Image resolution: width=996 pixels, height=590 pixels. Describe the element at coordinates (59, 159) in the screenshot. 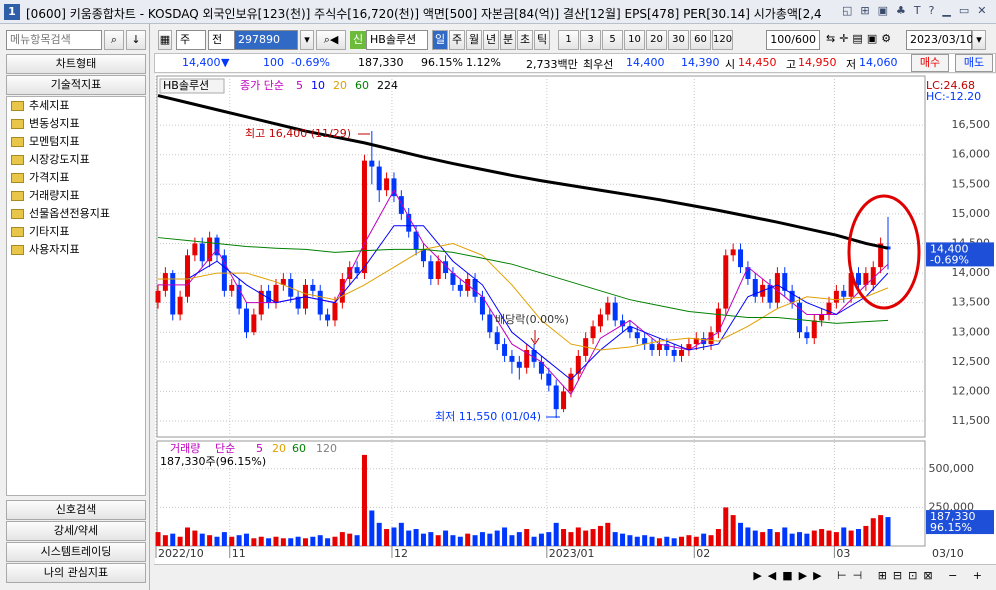

I see `tree-item: 시장강도지표` at that location.